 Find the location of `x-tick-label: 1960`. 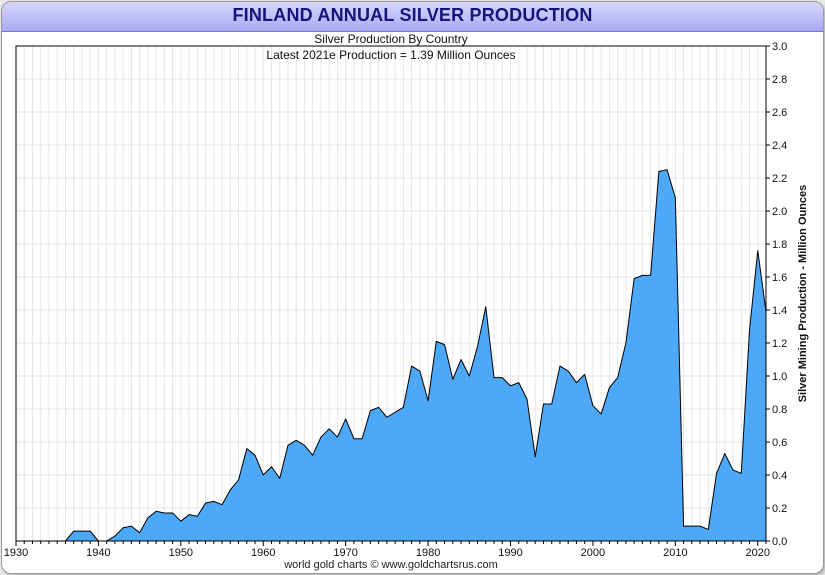

x-tick-label: 1960 is located at coordinates (263, 553).